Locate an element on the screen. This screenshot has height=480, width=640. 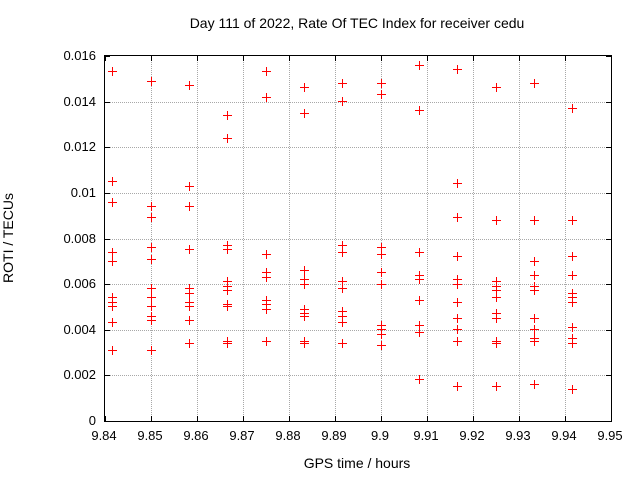
x-tick-label: 9.88 is located at coordinates (288, 435).